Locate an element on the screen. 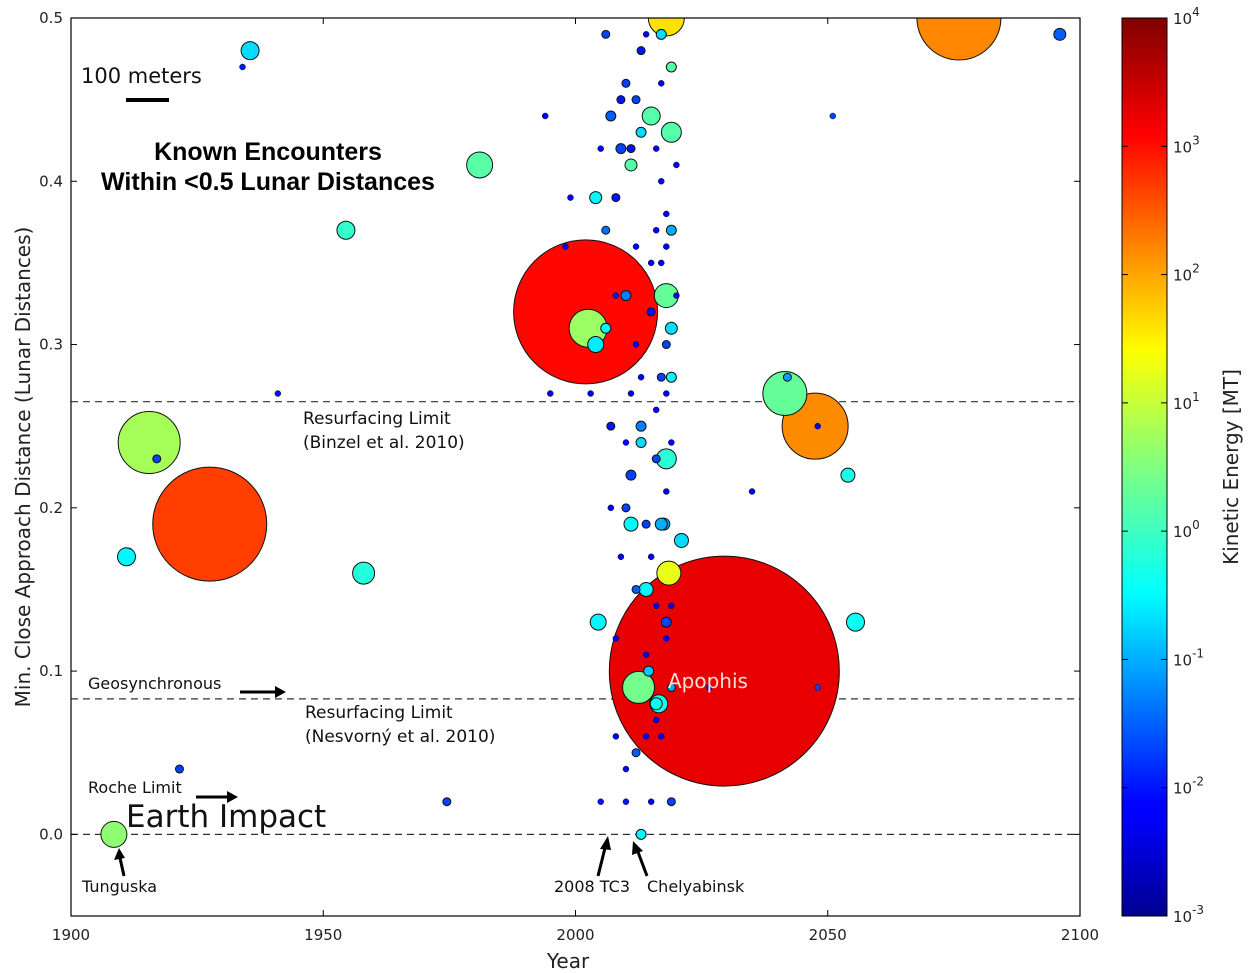  x-axis-label: Year is located at coordinates (568, 961).